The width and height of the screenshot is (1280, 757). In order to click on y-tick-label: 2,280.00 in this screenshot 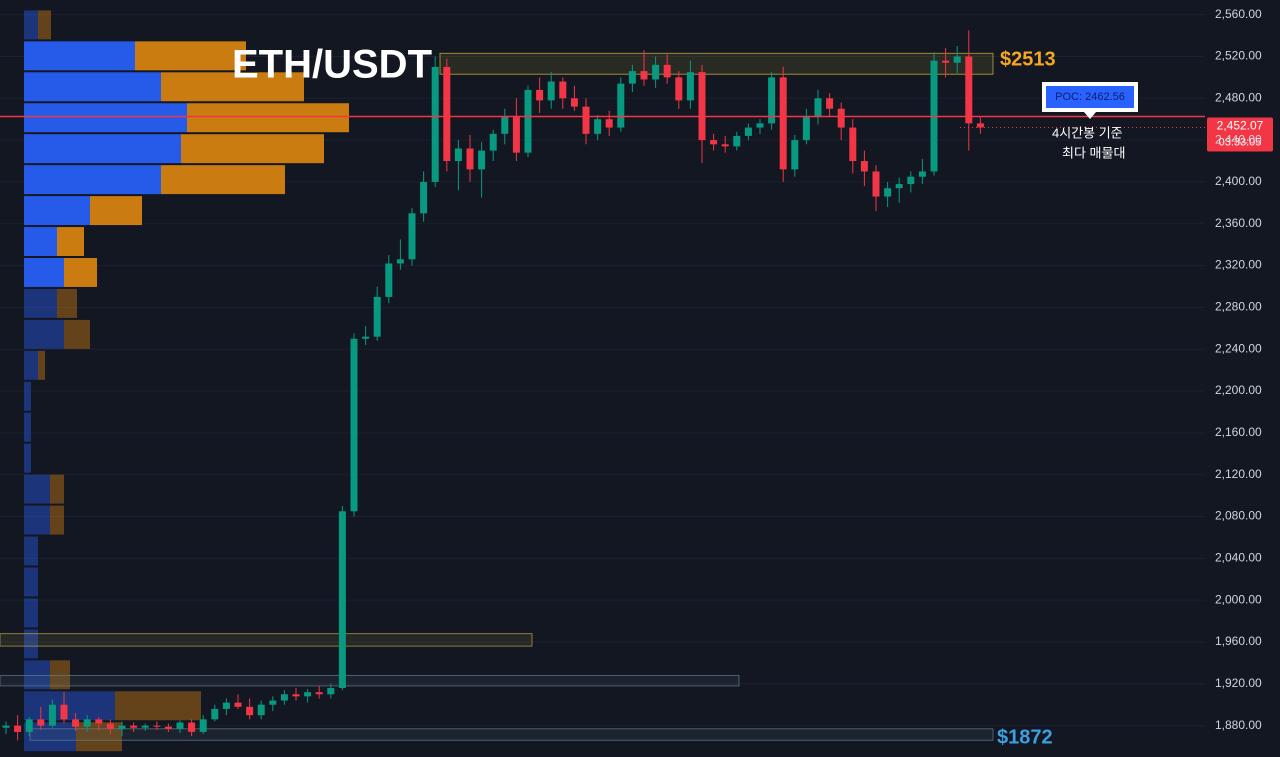, I will do `click(1238, 307)`.